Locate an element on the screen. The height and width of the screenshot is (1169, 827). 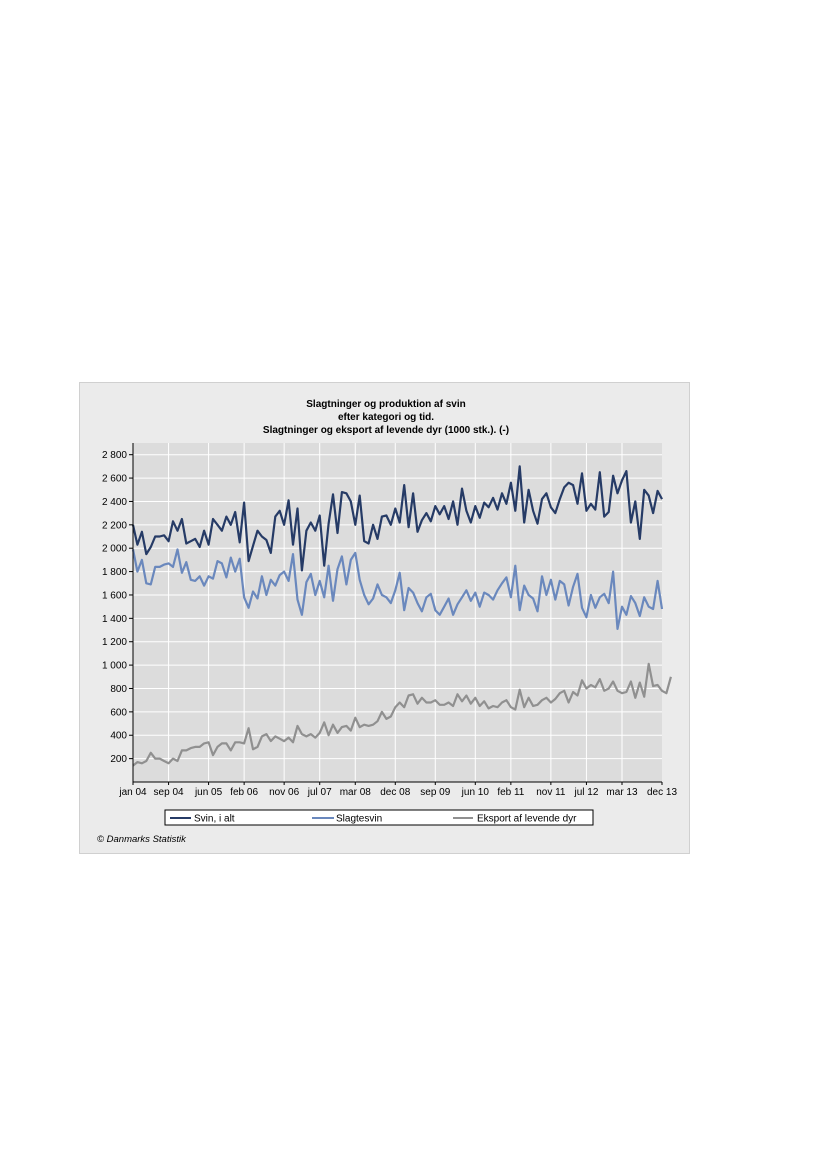
x-tick-label: jun 10 is located at coordinates (475, 792).